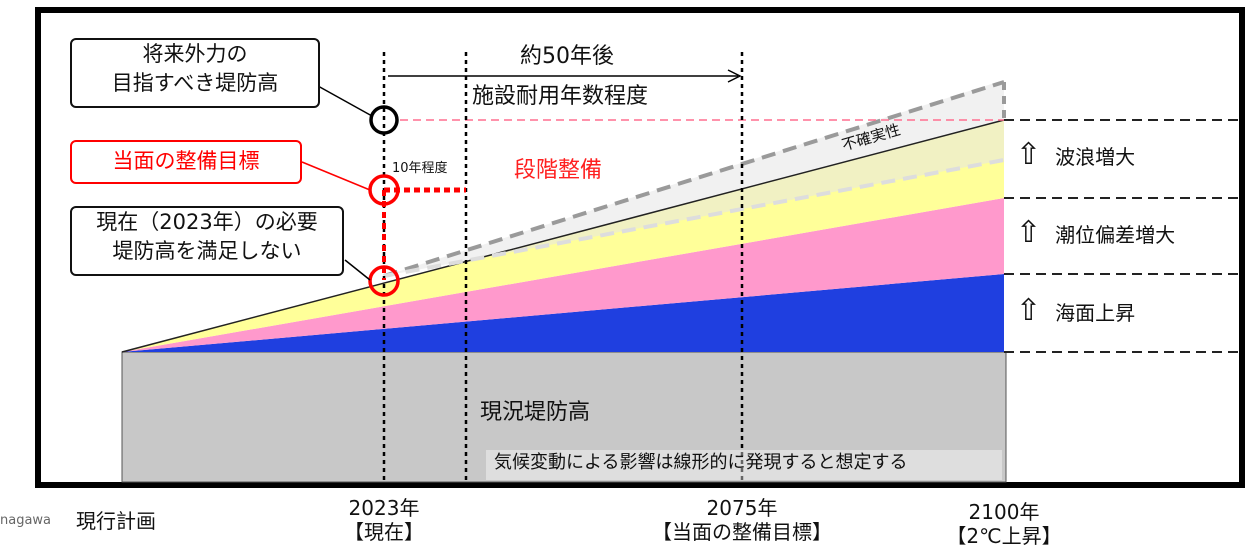  Describe the element at coordinates (1095, 312) in the screenshot. I see `legend-sea-level-label: 海面上昇` at that location.